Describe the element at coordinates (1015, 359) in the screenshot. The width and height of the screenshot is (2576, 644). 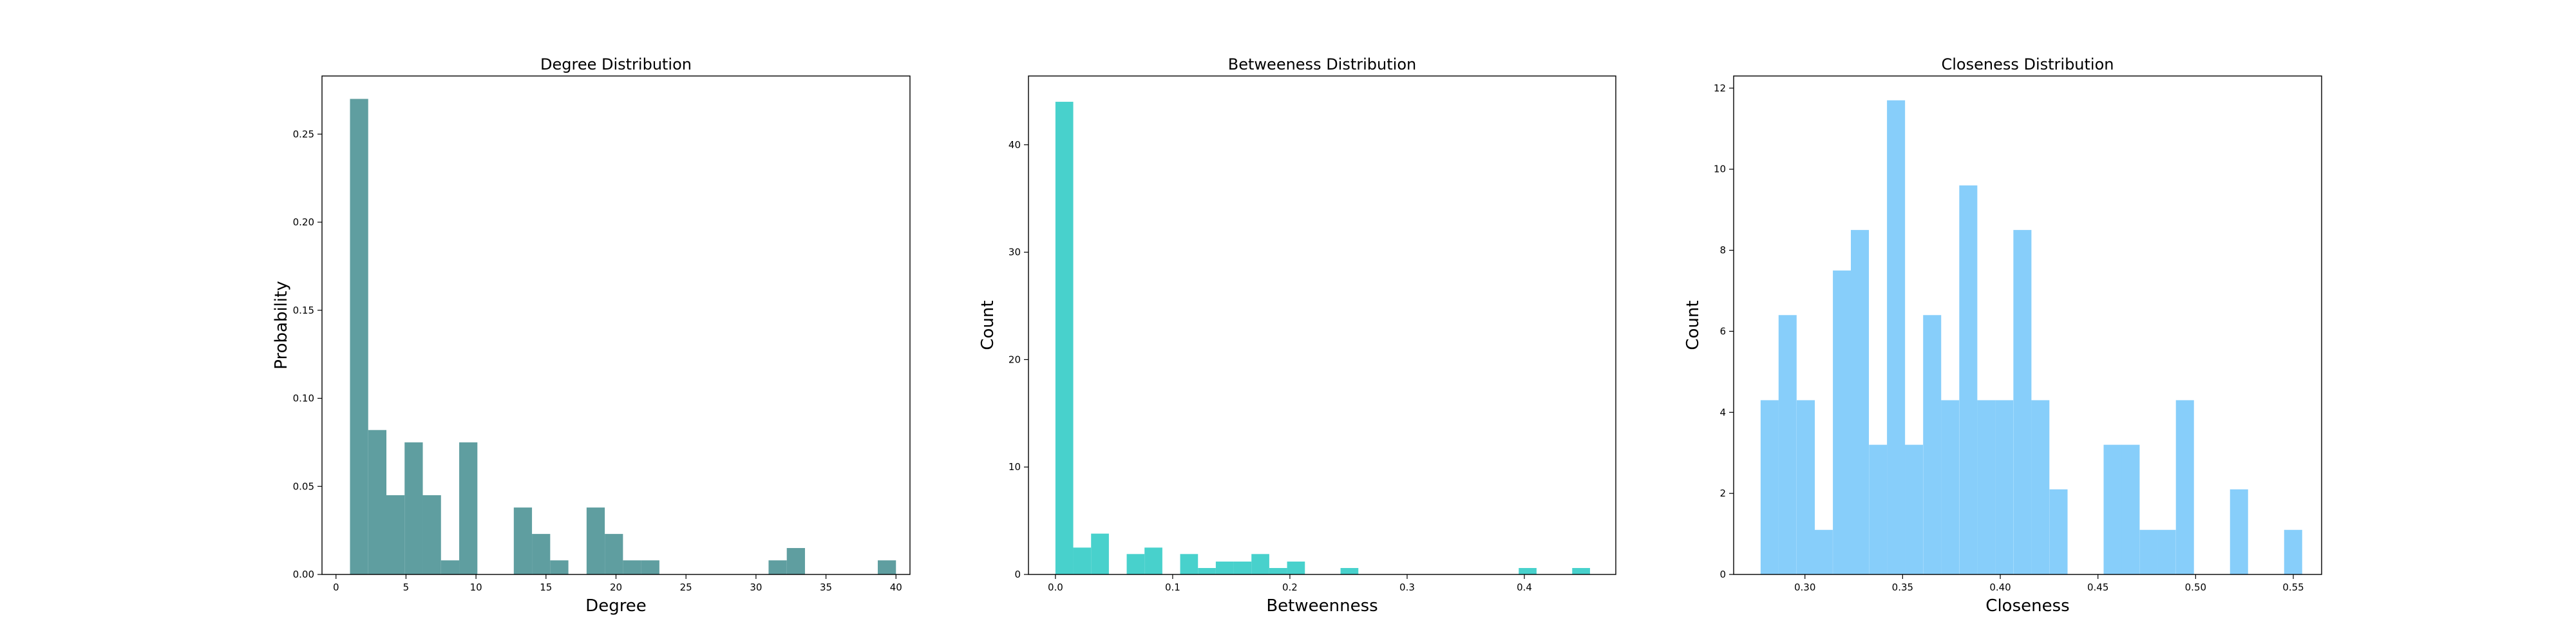
I see `betweenness-ytick-label-2: 20` at that location.